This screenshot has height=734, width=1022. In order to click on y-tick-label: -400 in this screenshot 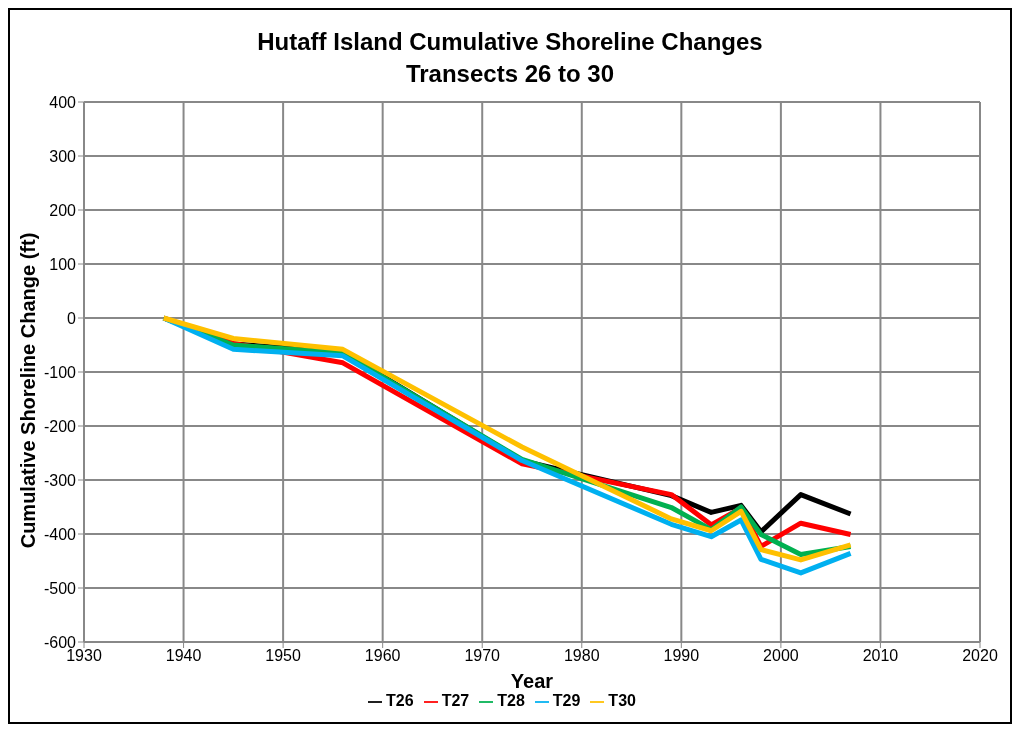, I will do `click(60, 534)`.